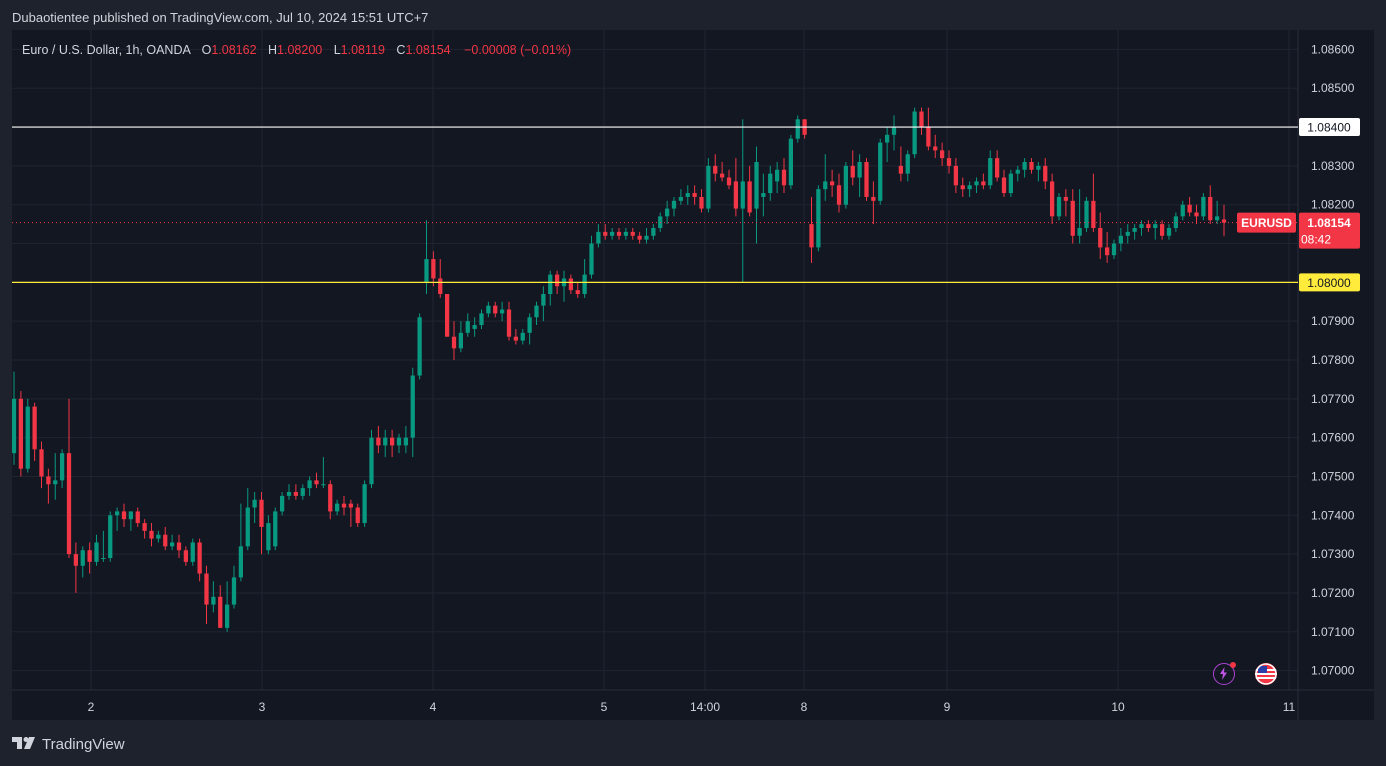  Describe the element at coordinates (1333, 321) in the screenshot. I see `y-tick-label: 1.07900` at that location.